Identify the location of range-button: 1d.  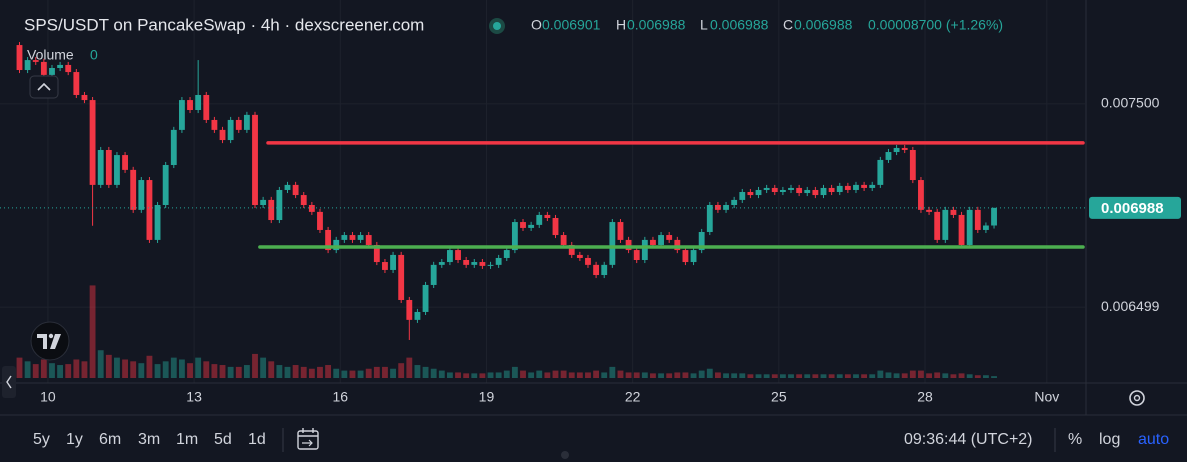
(257, 439).